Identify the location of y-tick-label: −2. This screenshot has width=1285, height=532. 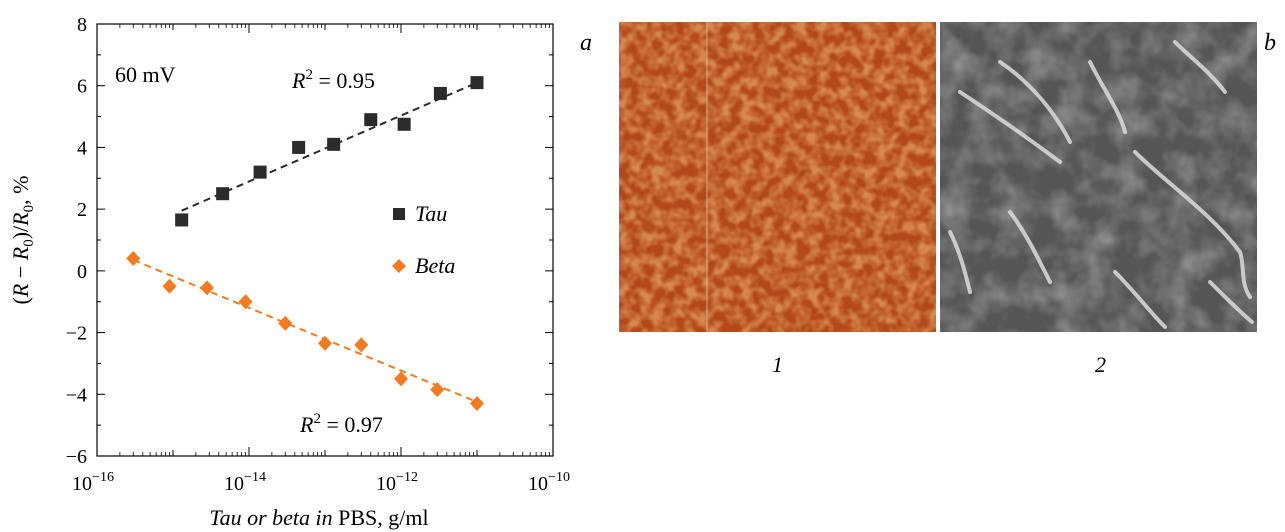
(76, 334).